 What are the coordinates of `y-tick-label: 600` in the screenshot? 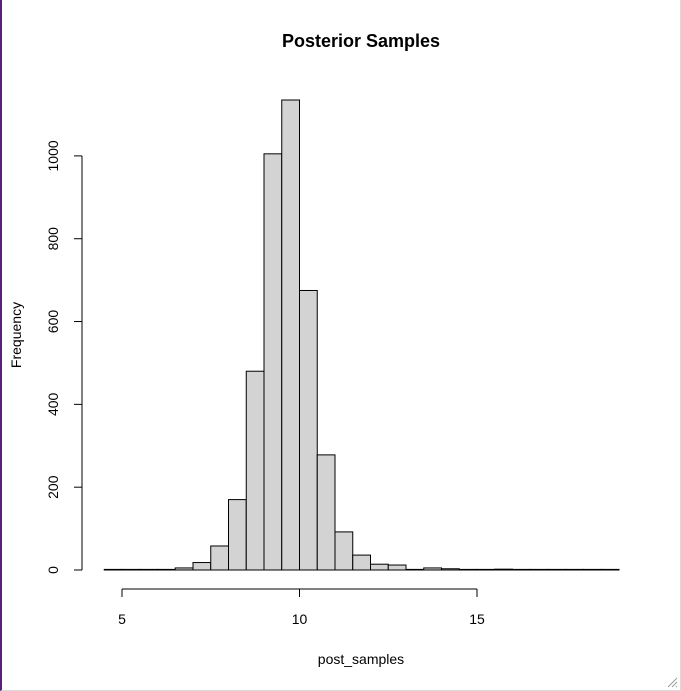 It's located at (53, 322).